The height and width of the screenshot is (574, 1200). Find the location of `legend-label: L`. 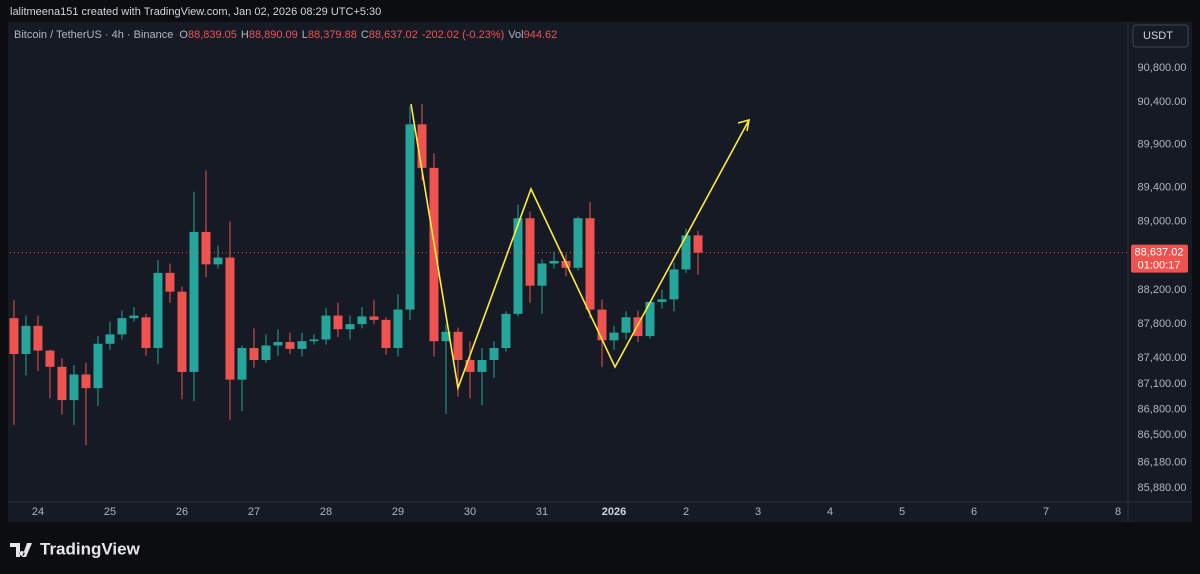

legend-label: L is located at coordinates (305, 35).